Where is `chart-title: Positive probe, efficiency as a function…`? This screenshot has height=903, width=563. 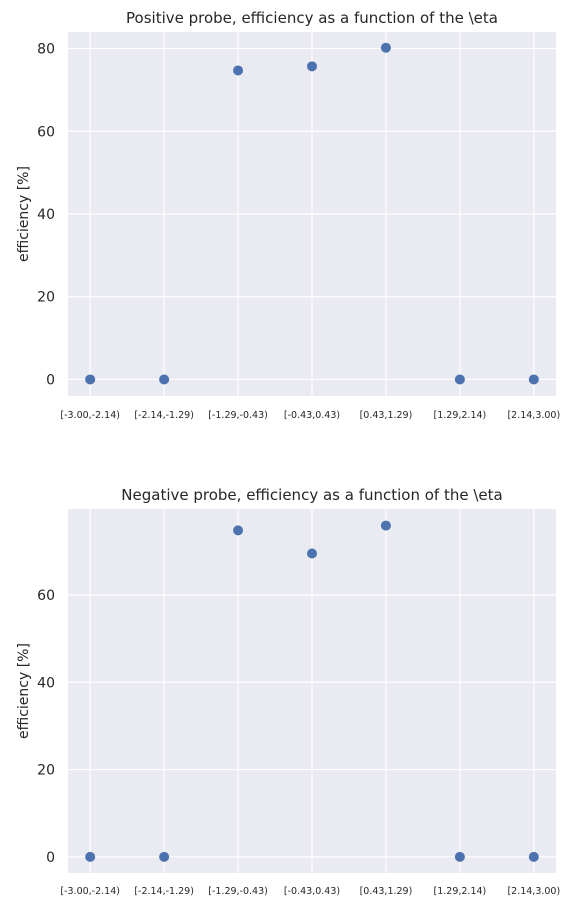 chart-title: Positive probe, efficiency as a function… is located at coordinates (312, 18).